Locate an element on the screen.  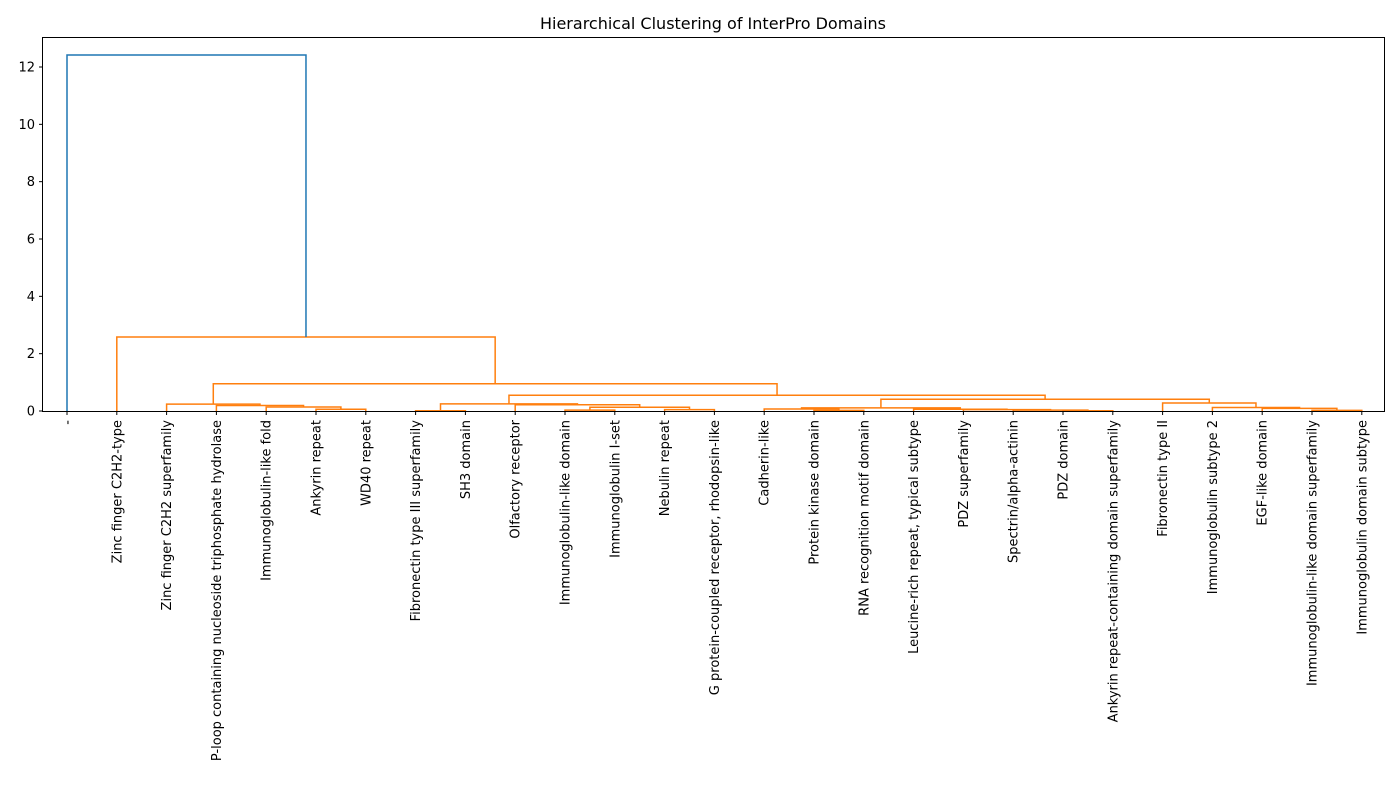
leaf-label: Immunoglobulin-like fold is located at coordinates (267, 500).